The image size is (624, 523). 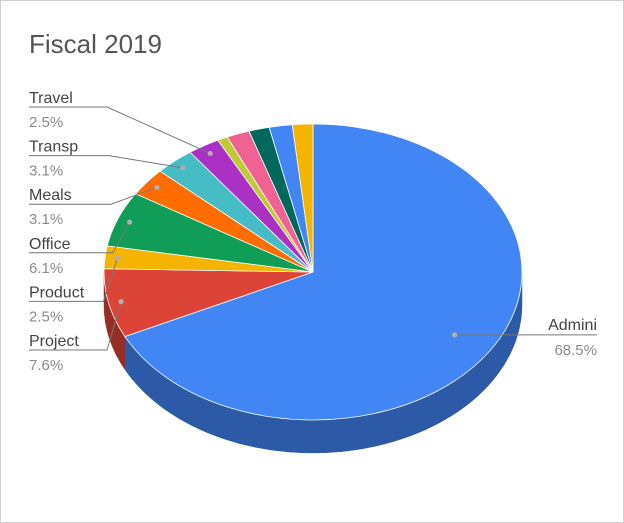 What do you see at coordinates (51, 98) in the screenshot?
I see `slice-label-6: Travel` at bounding box center [51, 98].